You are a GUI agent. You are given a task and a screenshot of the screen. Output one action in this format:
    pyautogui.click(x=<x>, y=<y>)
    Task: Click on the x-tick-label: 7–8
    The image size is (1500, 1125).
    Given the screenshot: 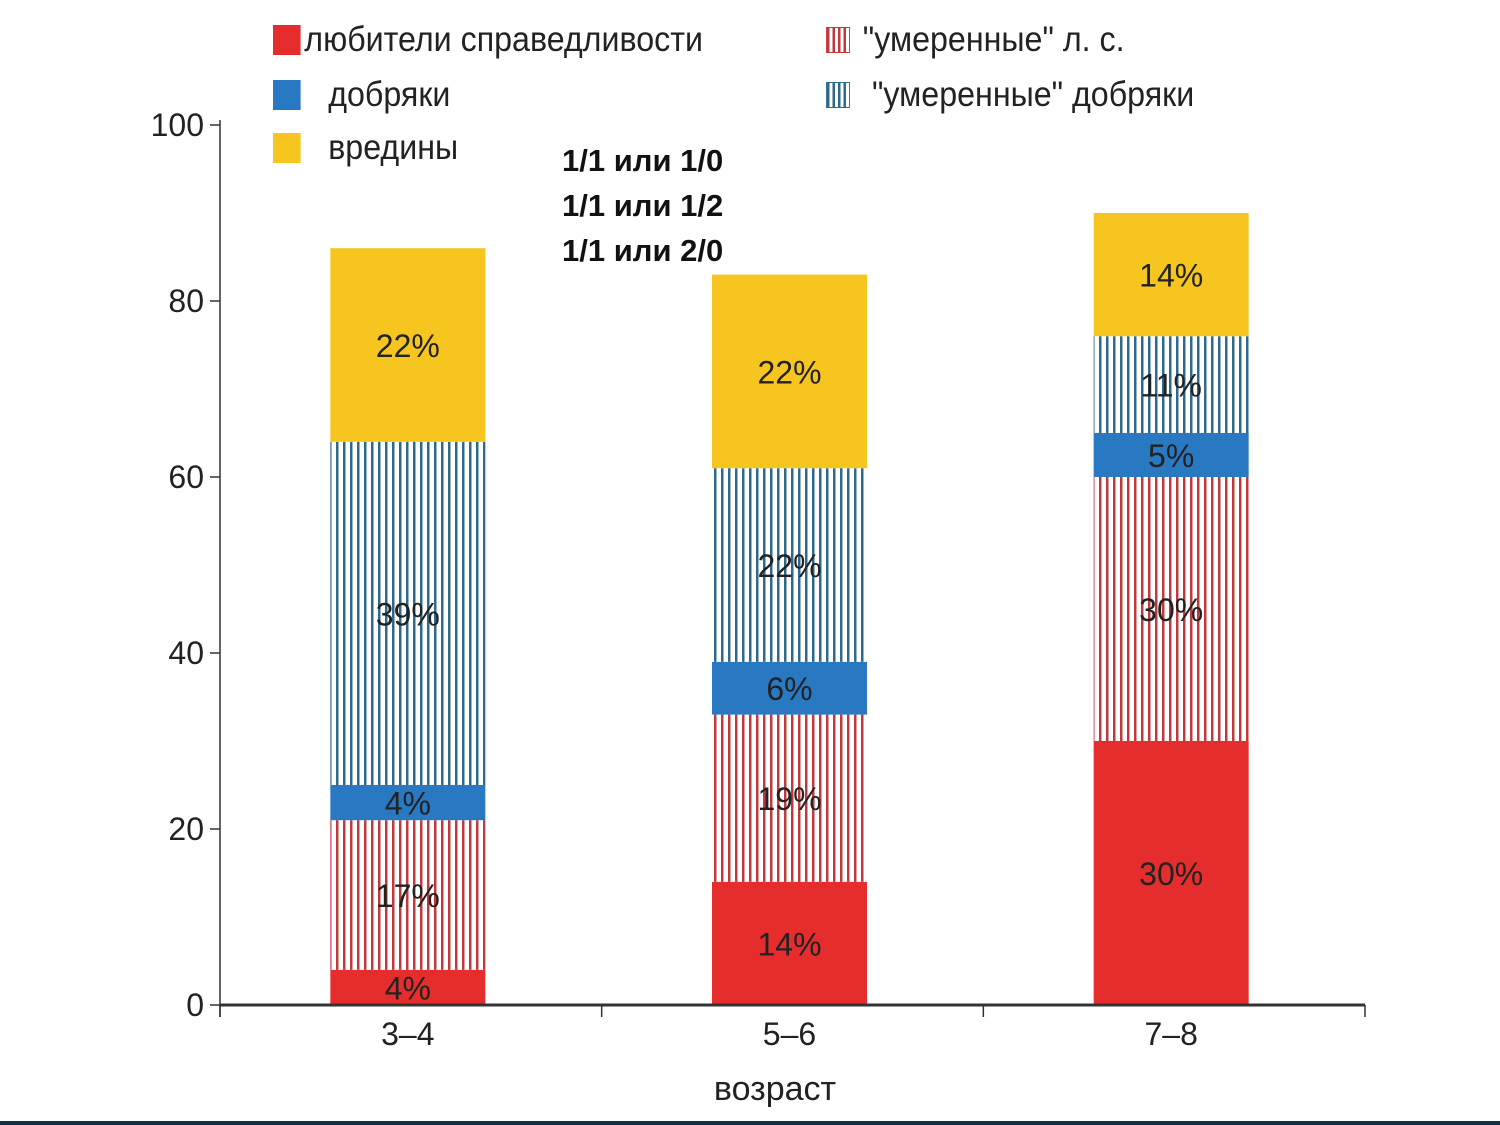 What is the action you would take?
    pyautogui.click(x=1170, y=1034)
    